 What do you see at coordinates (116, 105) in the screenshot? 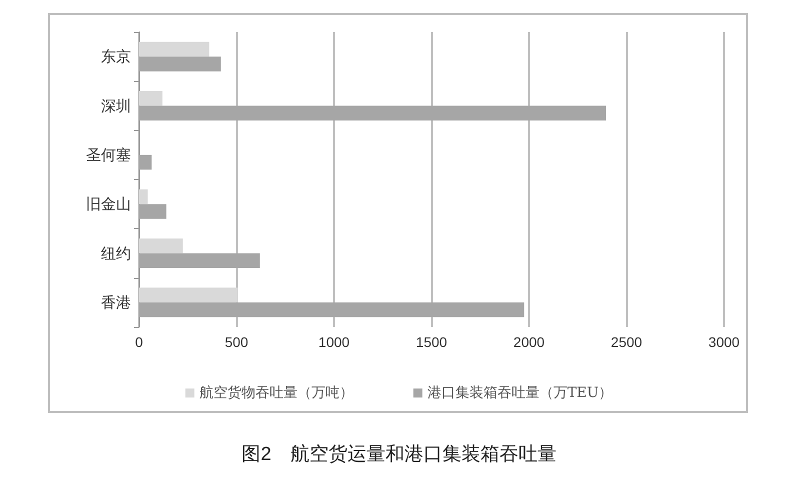
I see `y-tick-label: 深圳` at bounding box center [116, 105].